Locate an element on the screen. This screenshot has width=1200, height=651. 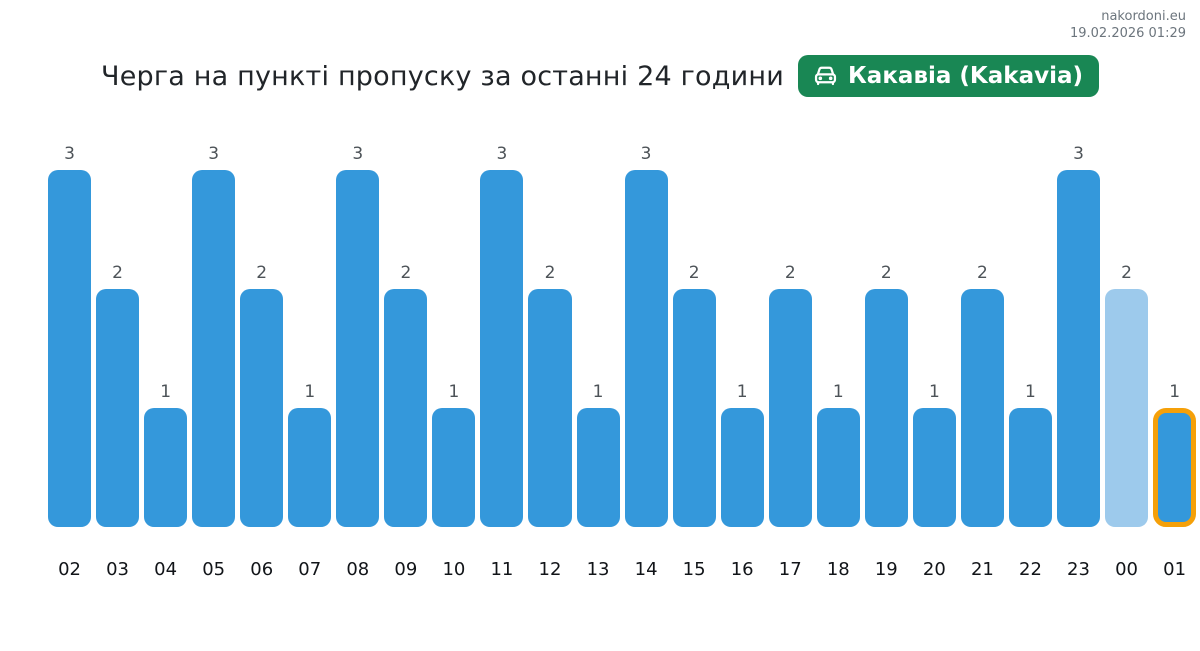
x-axis-label: 02 is located at coordinates (69, 569).